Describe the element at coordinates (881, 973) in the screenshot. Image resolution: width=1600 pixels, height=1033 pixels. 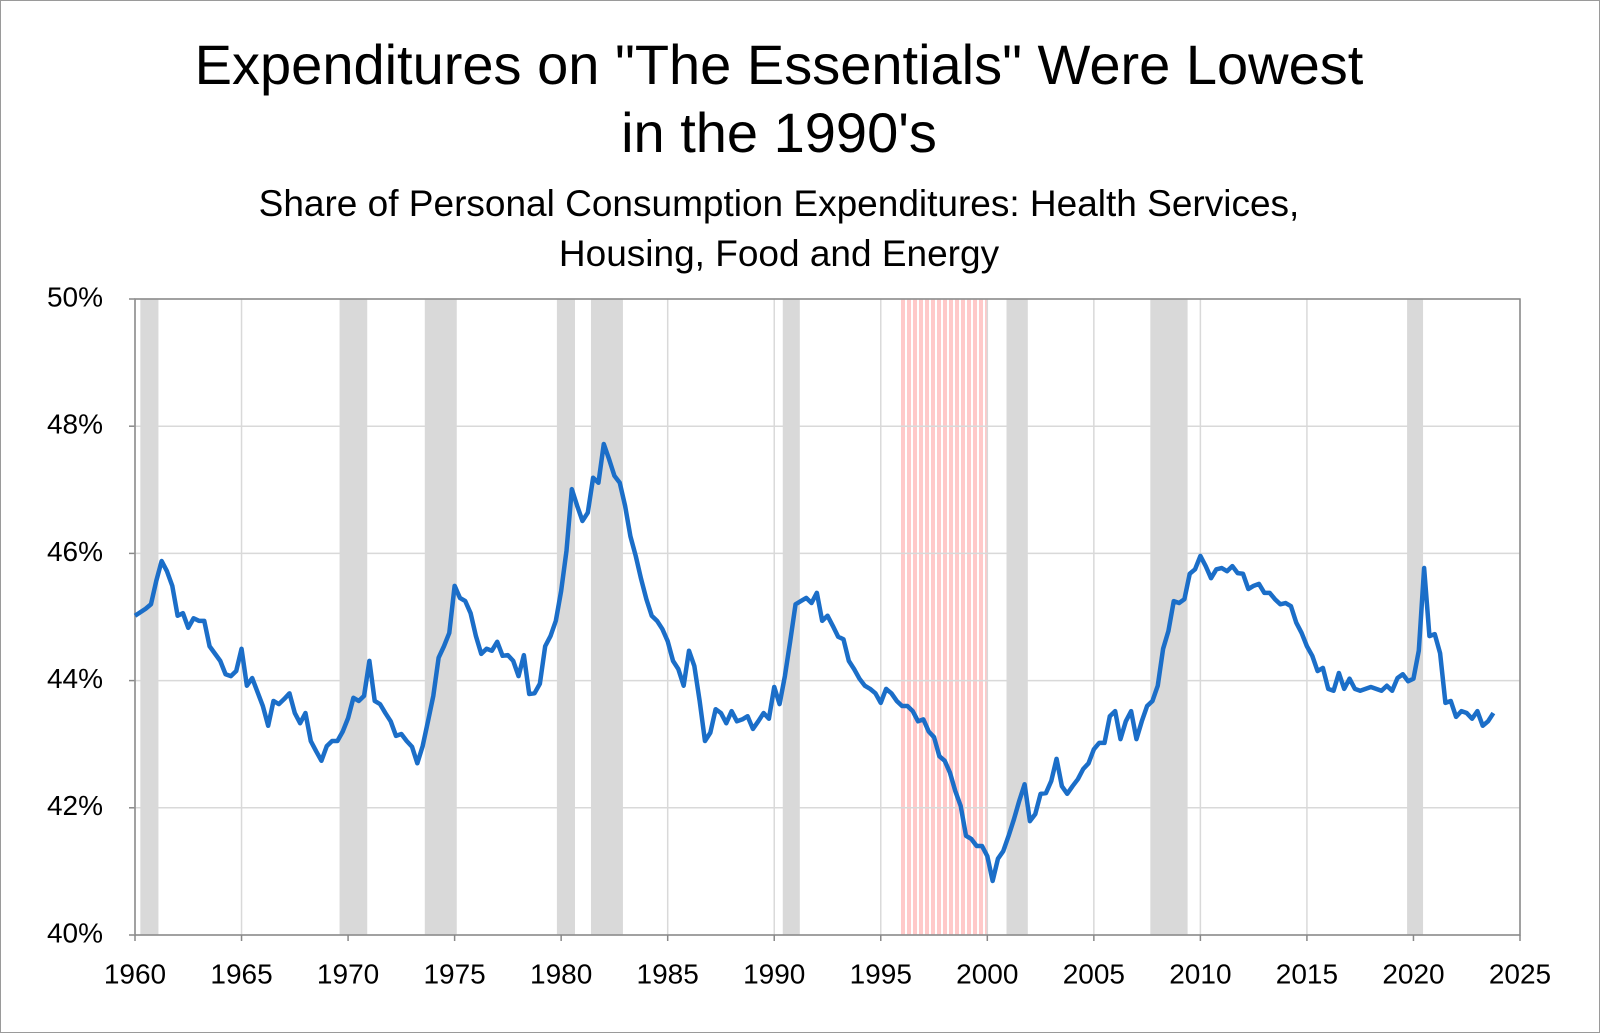
I see `x-tick-label: 1995` at that location.